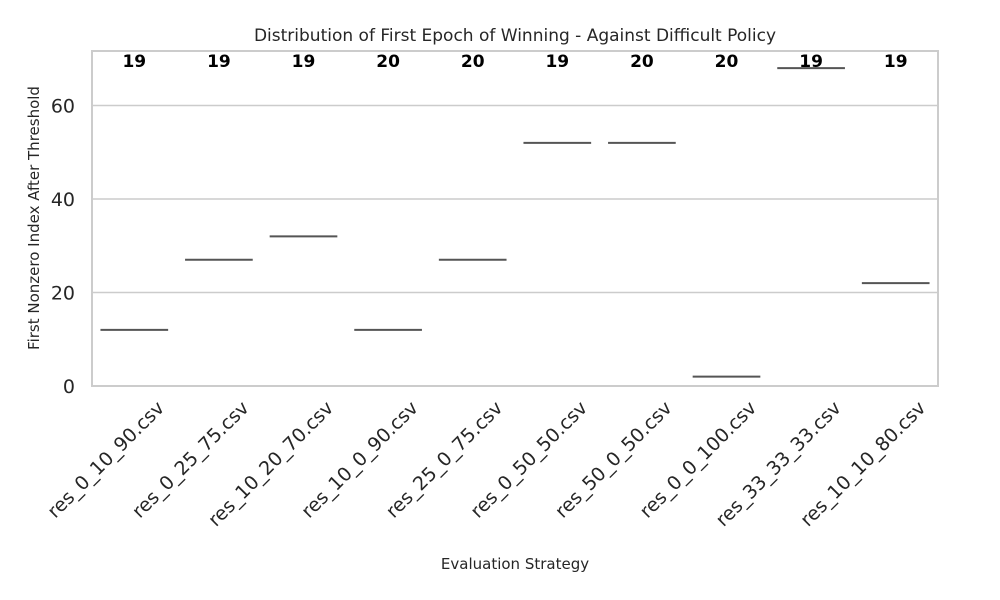  Describe the element at coordinates (63, 200) in the screenshot. I see `y-tick-label: 40` at that location.